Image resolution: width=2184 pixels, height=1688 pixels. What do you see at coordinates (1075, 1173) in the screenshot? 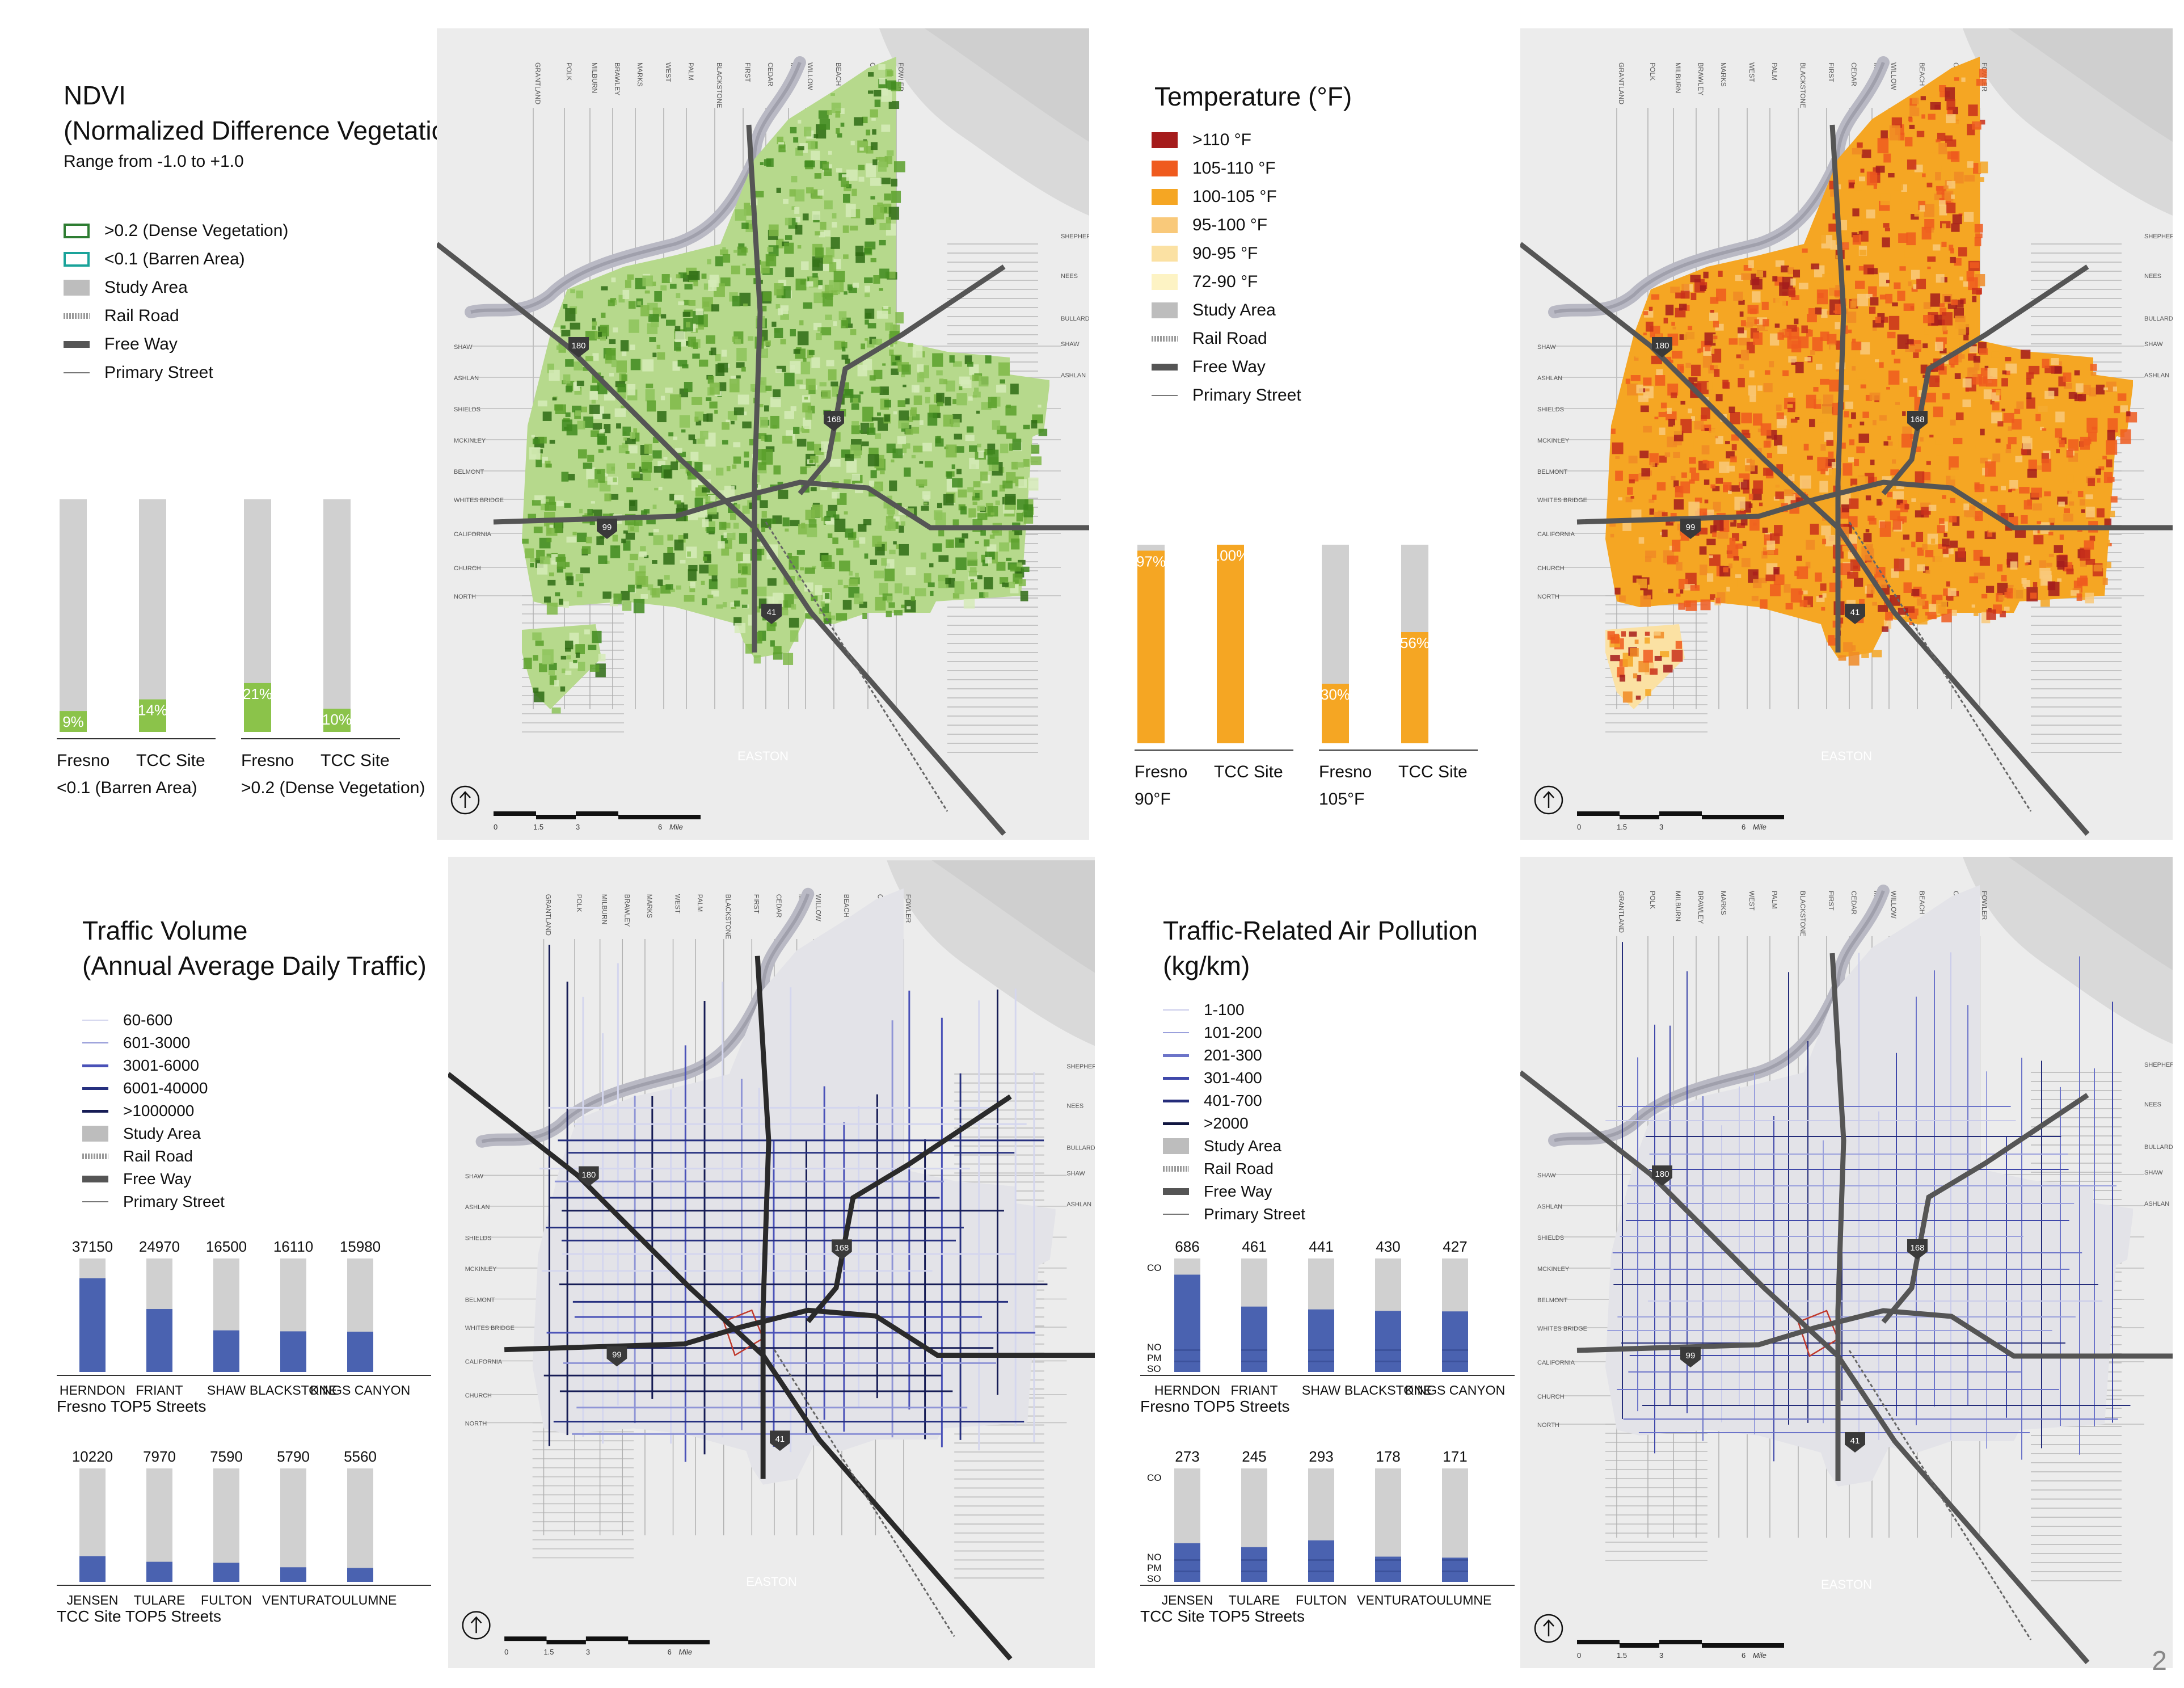
I see `street-label: SHAW` at bounding box center [1075, 1173].